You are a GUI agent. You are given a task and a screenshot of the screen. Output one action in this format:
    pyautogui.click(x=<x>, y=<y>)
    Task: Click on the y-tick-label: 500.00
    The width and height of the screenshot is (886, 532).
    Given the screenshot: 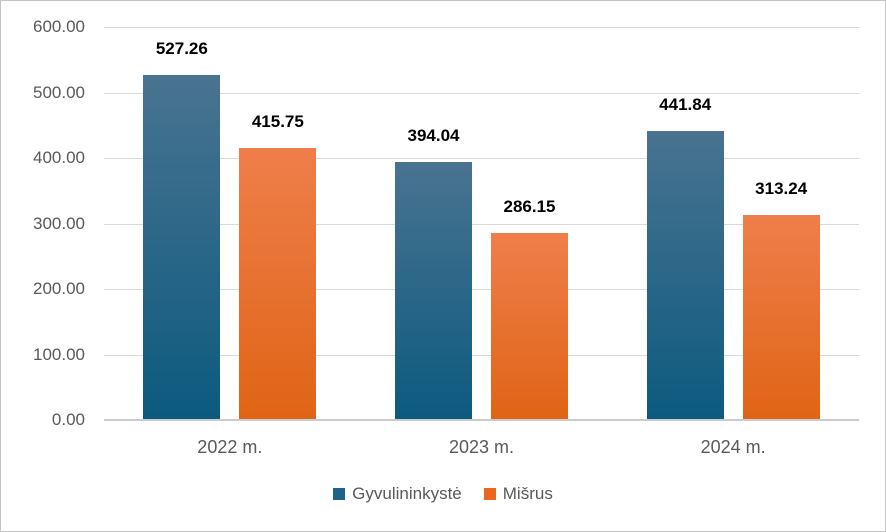 What is the action you would take?
    pyautogui.click(x=59, y=92)
    